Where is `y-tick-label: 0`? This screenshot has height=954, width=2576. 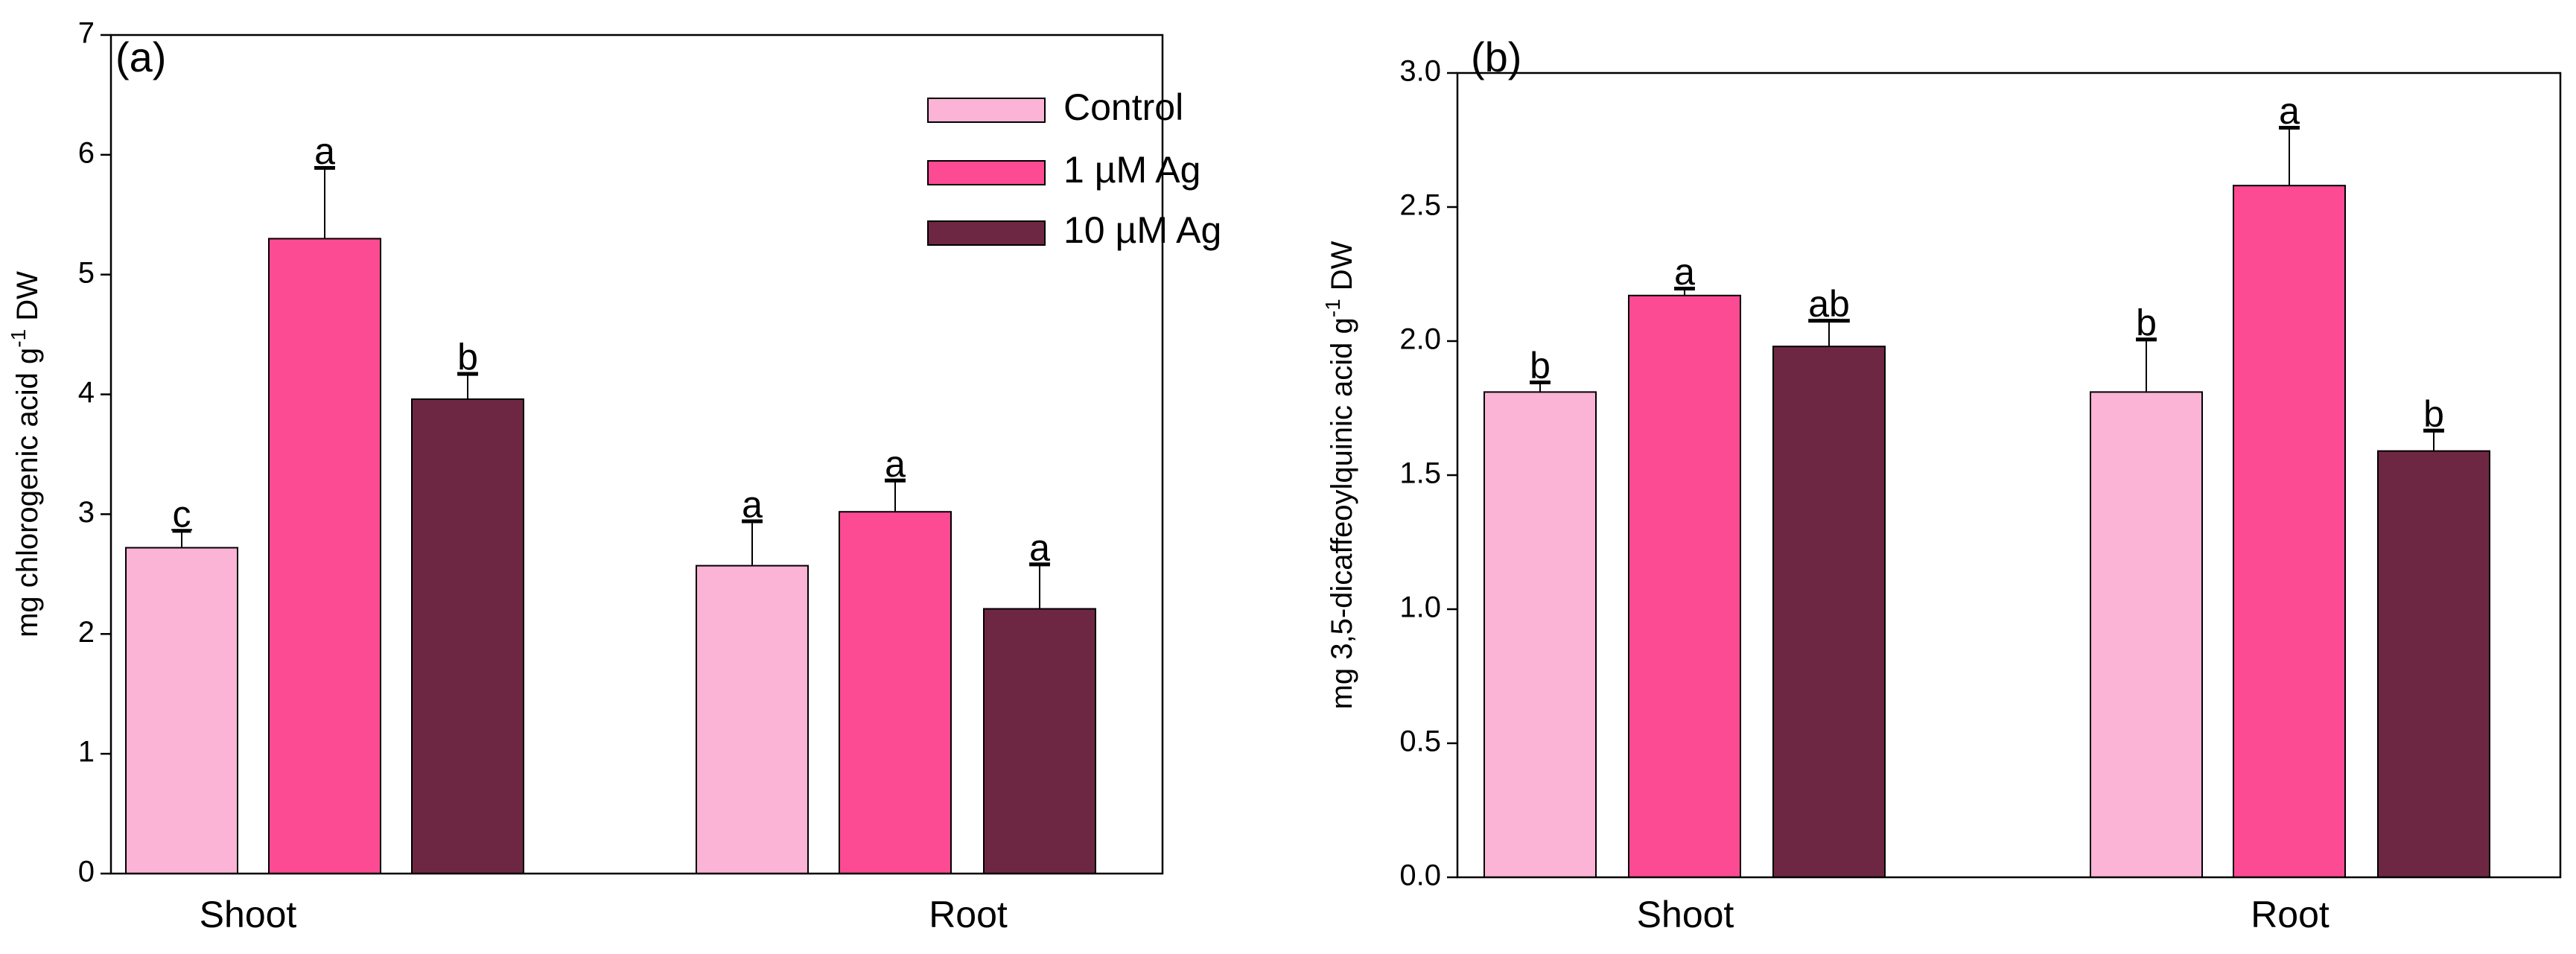
y-tick-label: 0 is located at coordinates (86, 872).